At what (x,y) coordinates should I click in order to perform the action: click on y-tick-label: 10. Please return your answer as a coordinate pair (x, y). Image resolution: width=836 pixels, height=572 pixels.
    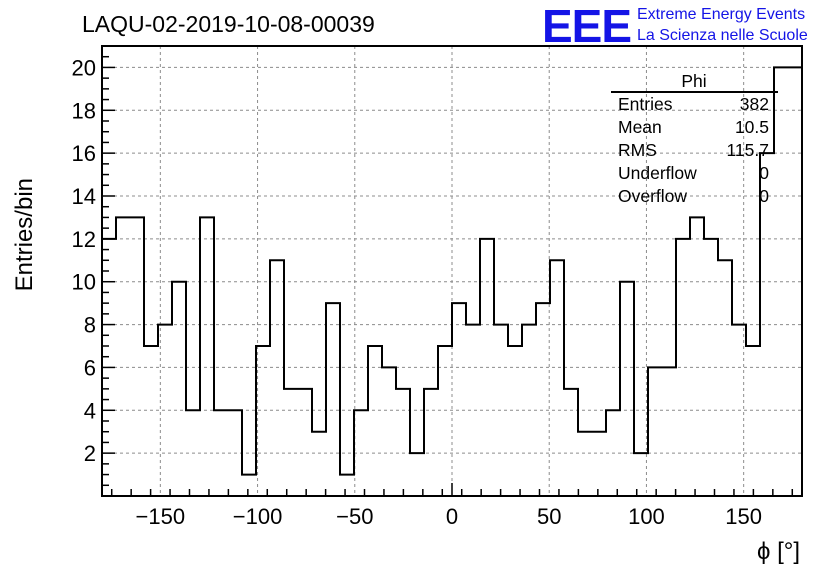
    Looking at the image, I should click on (84, 282).